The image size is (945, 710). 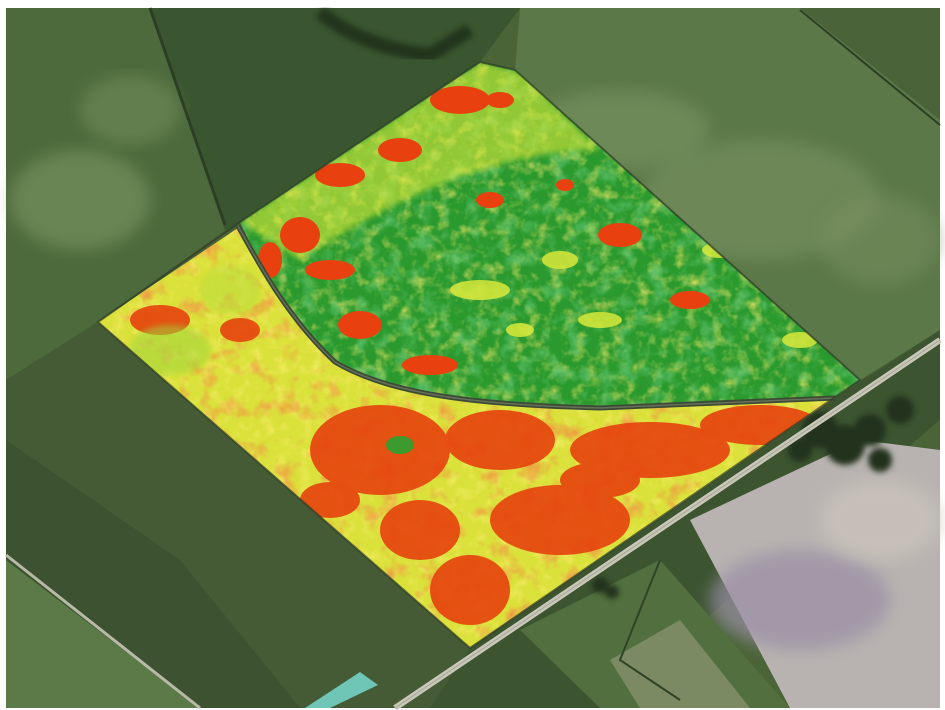 I want to click on green-spot, so click(x=400, y=445).